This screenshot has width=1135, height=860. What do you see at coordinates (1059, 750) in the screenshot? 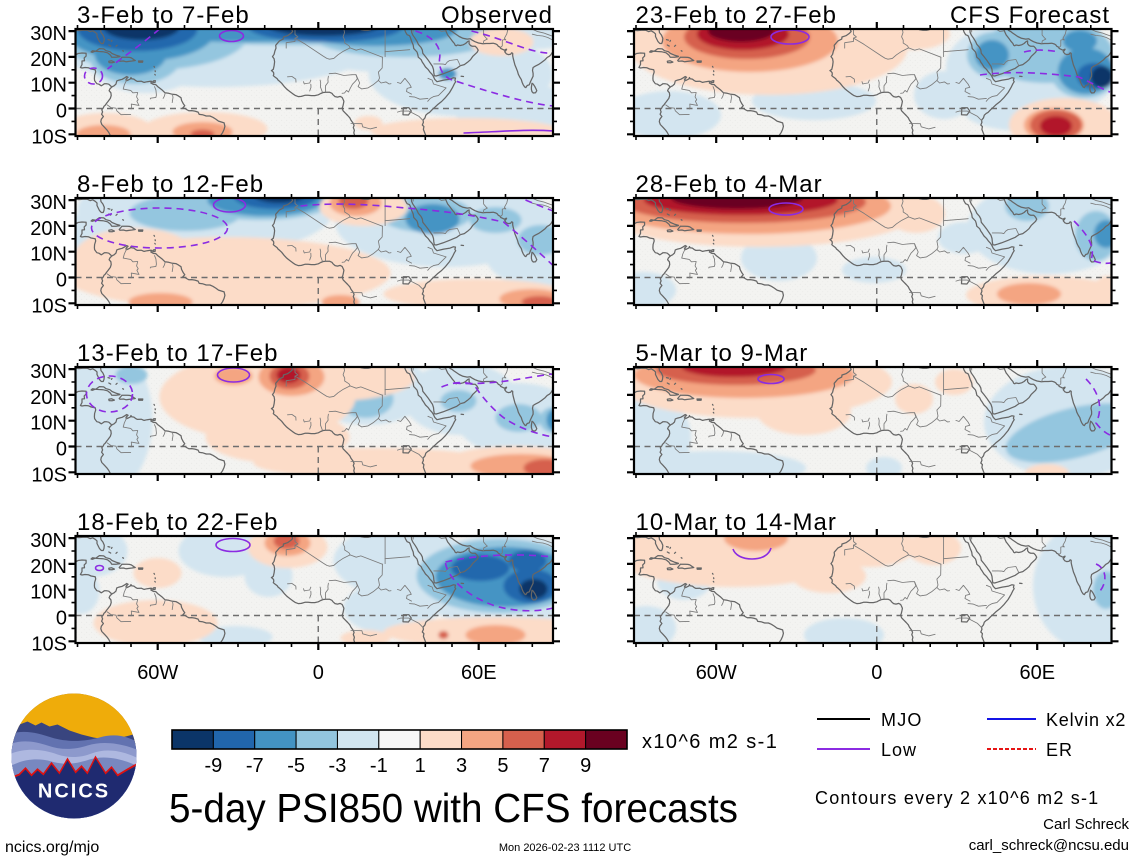
I see `svg-text: ER` at bounding box center [1059, 750].